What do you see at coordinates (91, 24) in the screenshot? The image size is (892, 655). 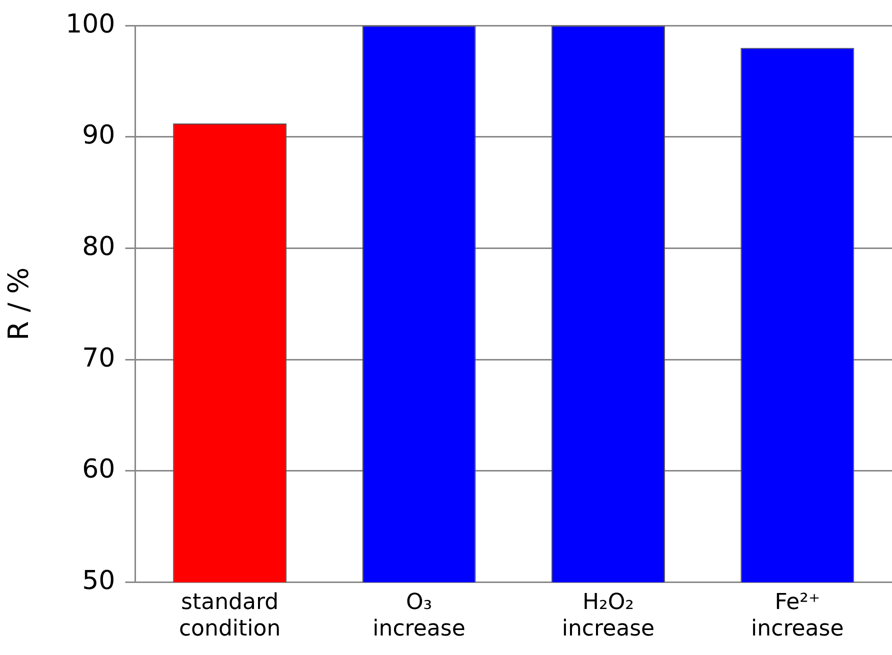 I see `y-tick-label: 100` at bounding box center [91, 24].